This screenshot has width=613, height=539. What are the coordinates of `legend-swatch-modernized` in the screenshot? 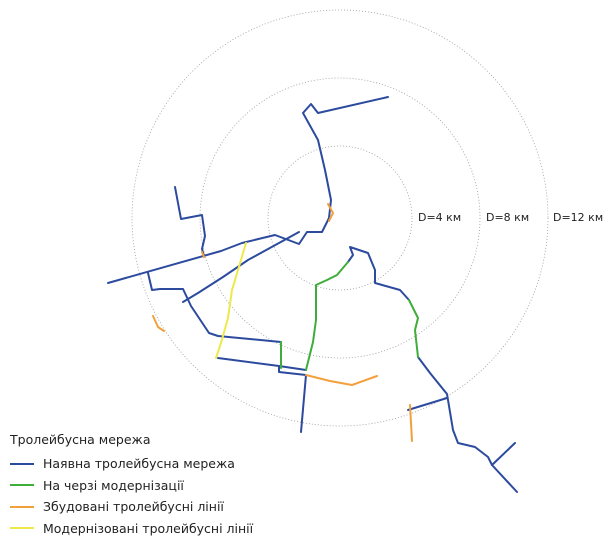 It's located at (22, 528).